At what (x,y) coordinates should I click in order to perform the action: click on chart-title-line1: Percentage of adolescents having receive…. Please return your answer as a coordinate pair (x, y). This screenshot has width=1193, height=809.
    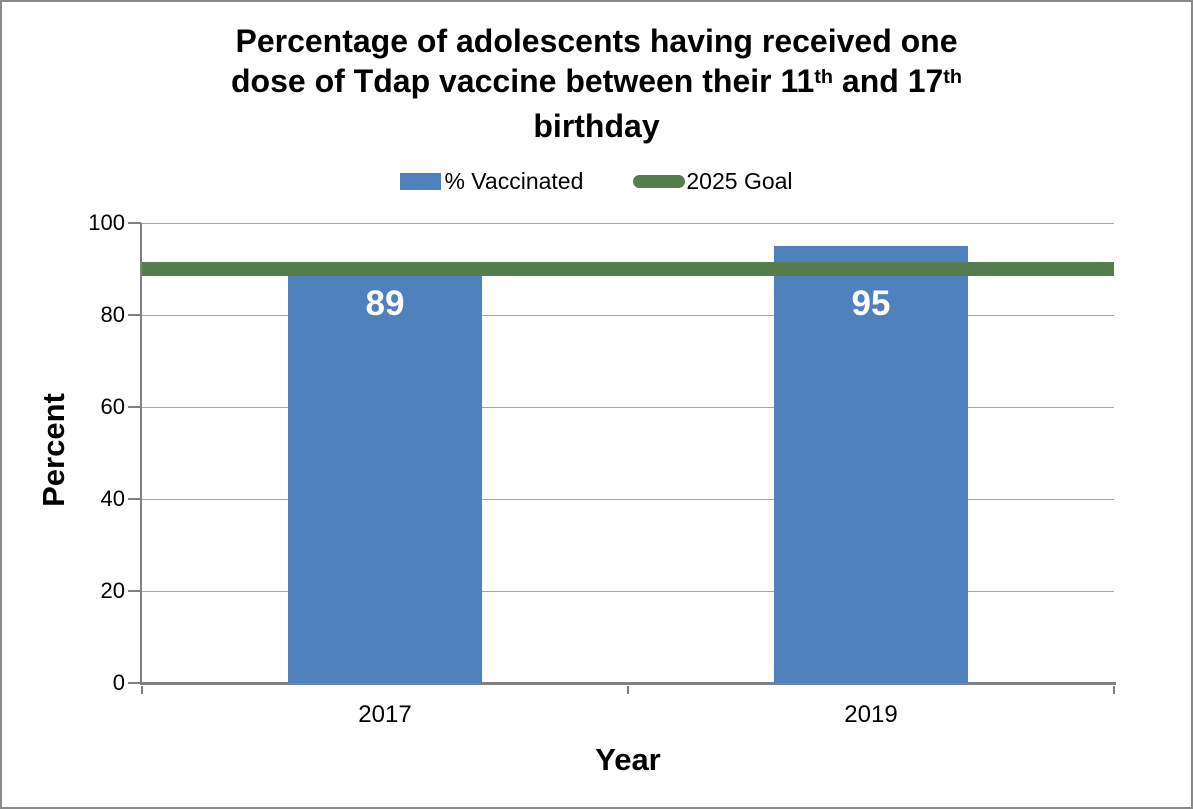
    Looking at the image, I should click on (596, 41).